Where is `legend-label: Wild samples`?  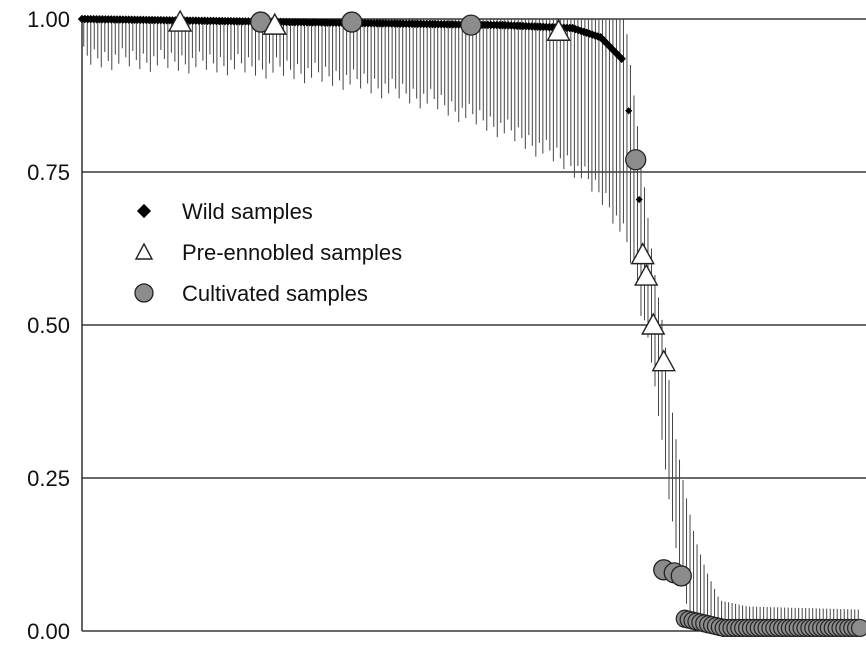 legend-label: Wild samples is located at coordinates (247, 211).